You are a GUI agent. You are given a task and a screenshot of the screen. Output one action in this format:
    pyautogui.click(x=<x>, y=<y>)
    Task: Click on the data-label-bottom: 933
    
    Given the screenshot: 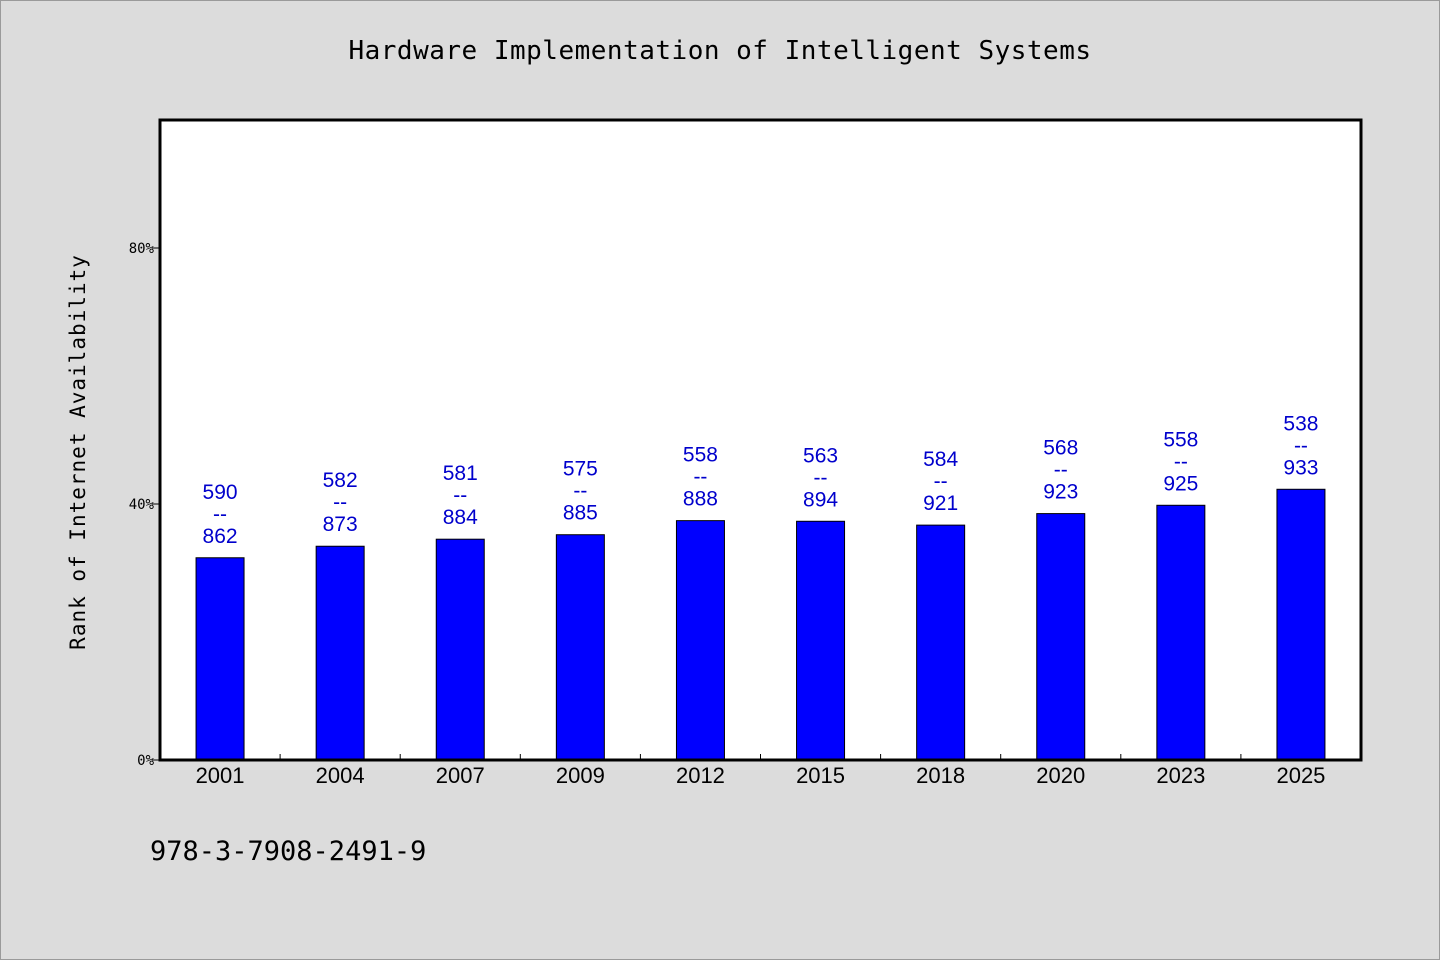 What is the action you would take?
    pyautogui.click(x=1300, y=467)
    